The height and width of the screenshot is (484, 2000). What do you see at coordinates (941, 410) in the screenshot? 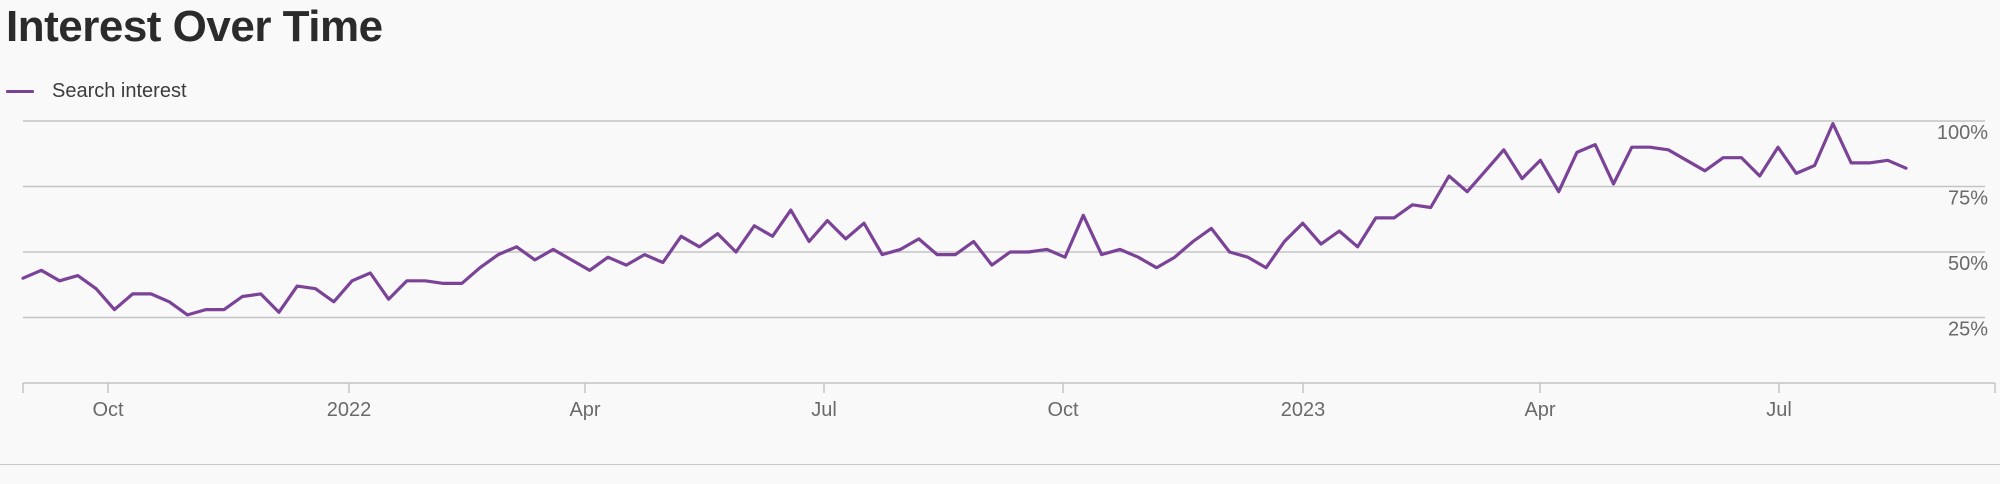
I see `x-tick-labels: Oct 2022 Apr Jul Oct 2023 Apr Jul` at bounding box center [941, 410].